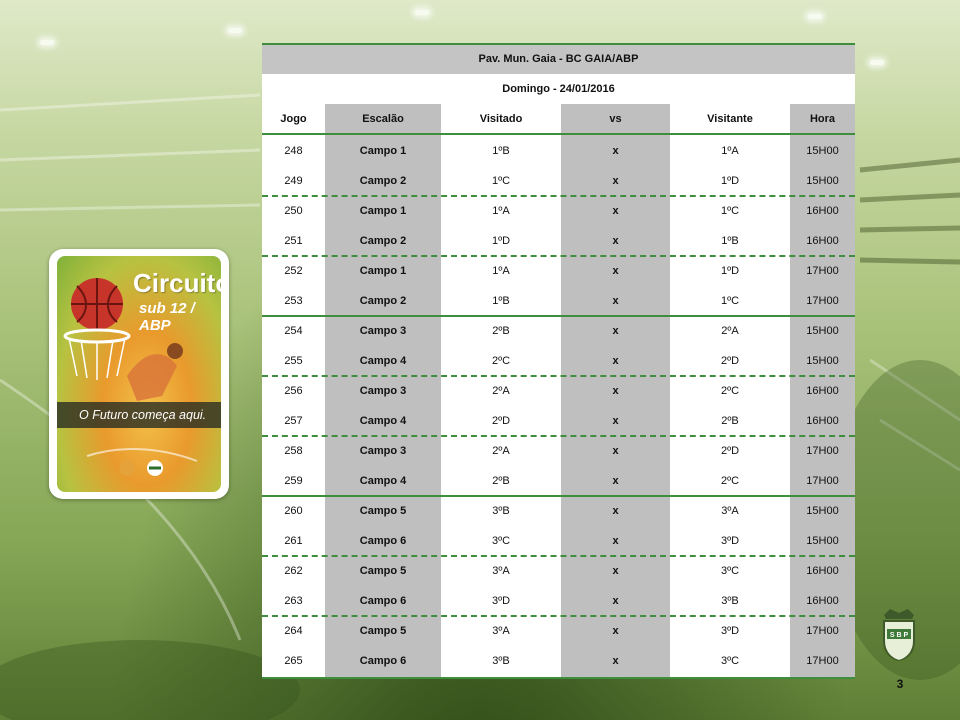 This screenshot has height=720, width=960. What do you see at coordinates (293, 601) in the screenshot?
I see `cell-jogo: 263` at bounding box center [293, 601].